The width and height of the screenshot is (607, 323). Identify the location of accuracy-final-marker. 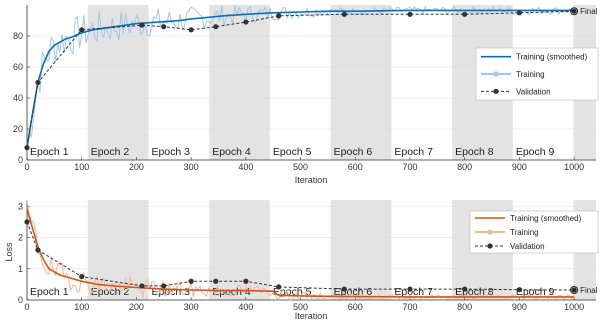
(574, 11).